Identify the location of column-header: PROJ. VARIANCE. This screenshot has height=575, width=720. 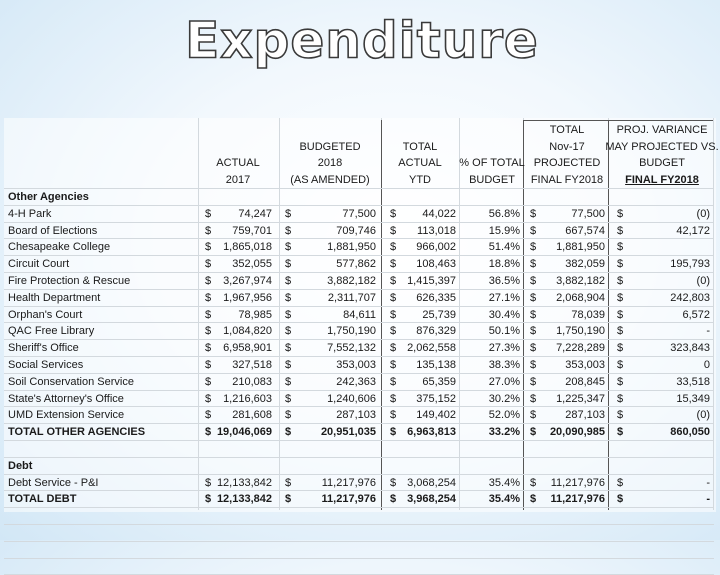
(662, 130).